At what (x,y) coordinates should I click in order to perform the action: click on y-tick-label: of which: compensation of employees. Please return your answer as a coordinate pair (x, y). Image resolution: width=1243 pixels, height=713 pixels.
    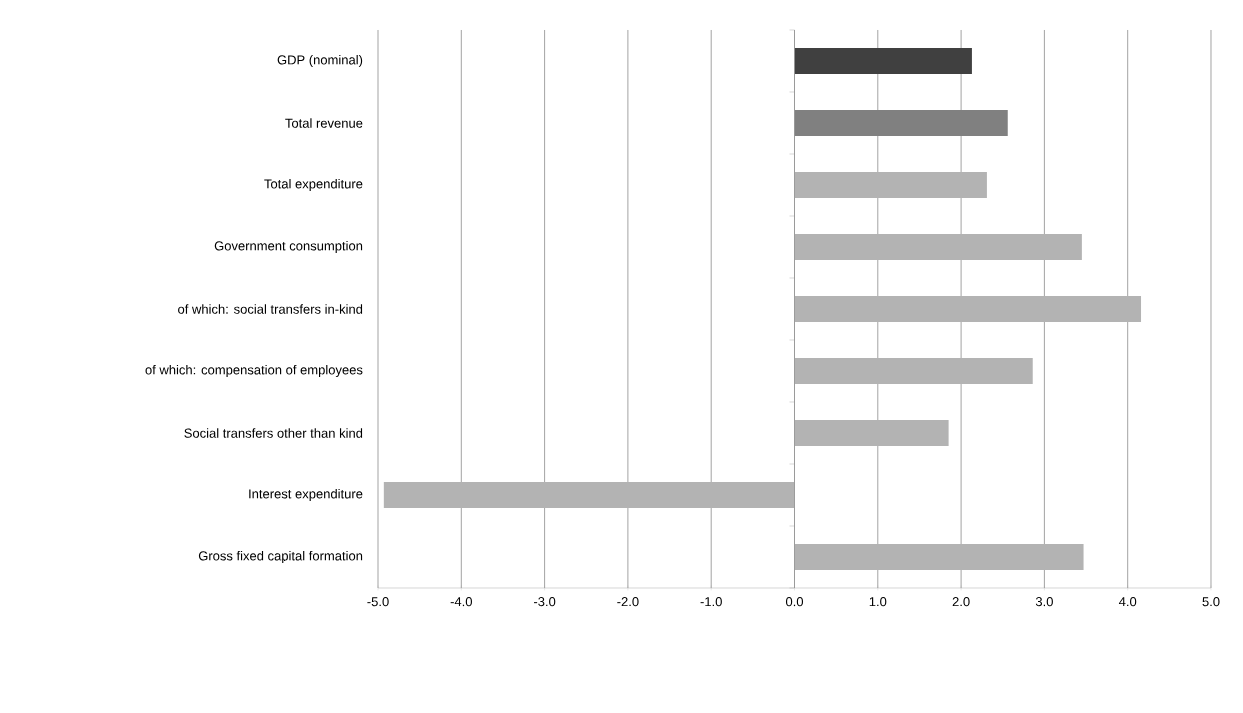
    Looking at the image, I should click on (254, 371).